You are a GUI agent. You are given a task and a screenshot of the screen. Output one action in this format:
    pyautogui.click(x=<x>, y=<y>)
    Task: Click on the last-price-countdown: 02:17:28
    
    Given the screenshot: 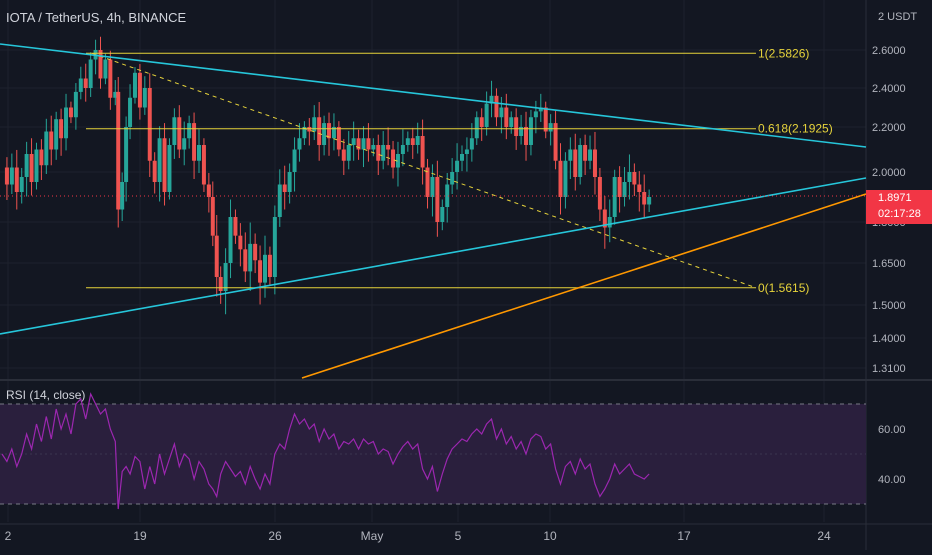 What is the action you would take?
    pyautogui.click(x=899, y=214)
    